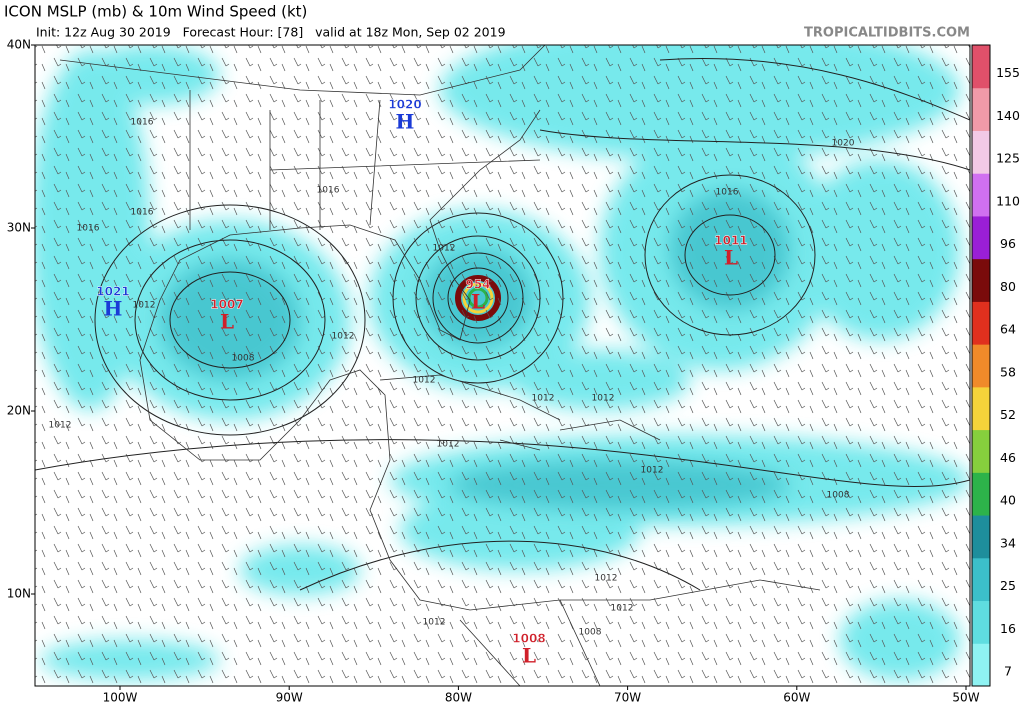 The height and width of the screenshot is (710, 1024). What do you see at coordinates (1008, 414) in the screenshot?
I see `colorbar-label: 52` at bounding box center [1008, 414].